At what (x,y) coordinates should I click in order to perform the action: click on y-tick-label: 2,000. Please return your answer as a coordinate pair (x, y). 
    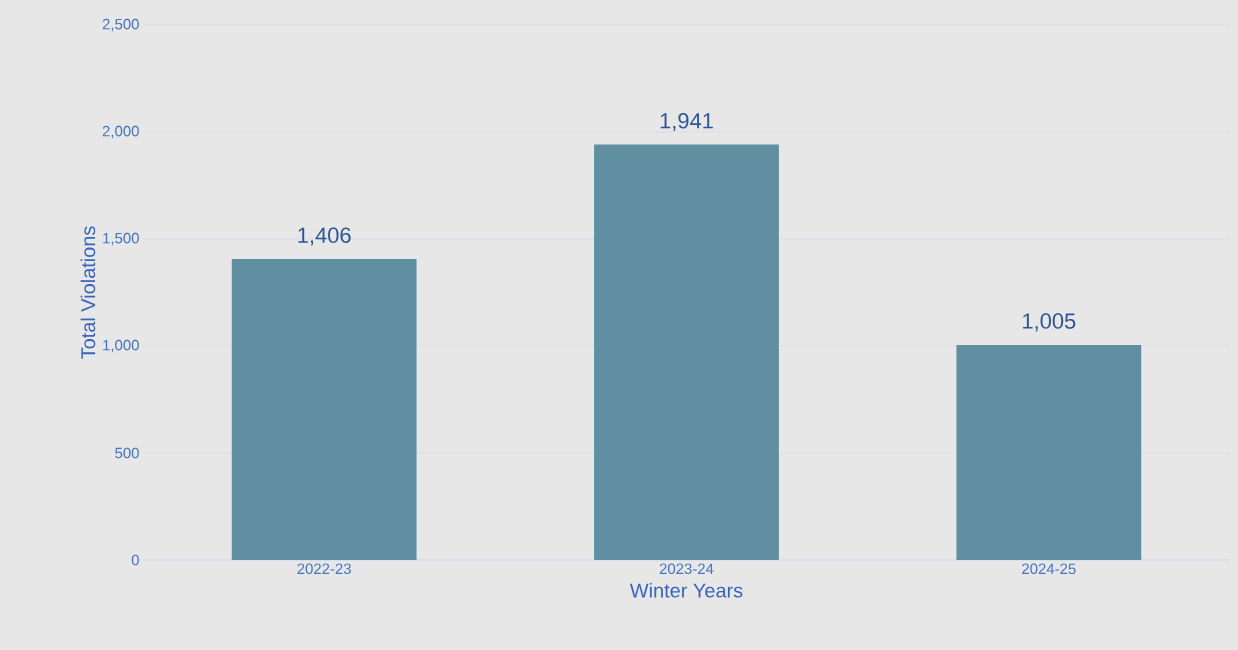
    Looking at the image, I should click on (120, 132).